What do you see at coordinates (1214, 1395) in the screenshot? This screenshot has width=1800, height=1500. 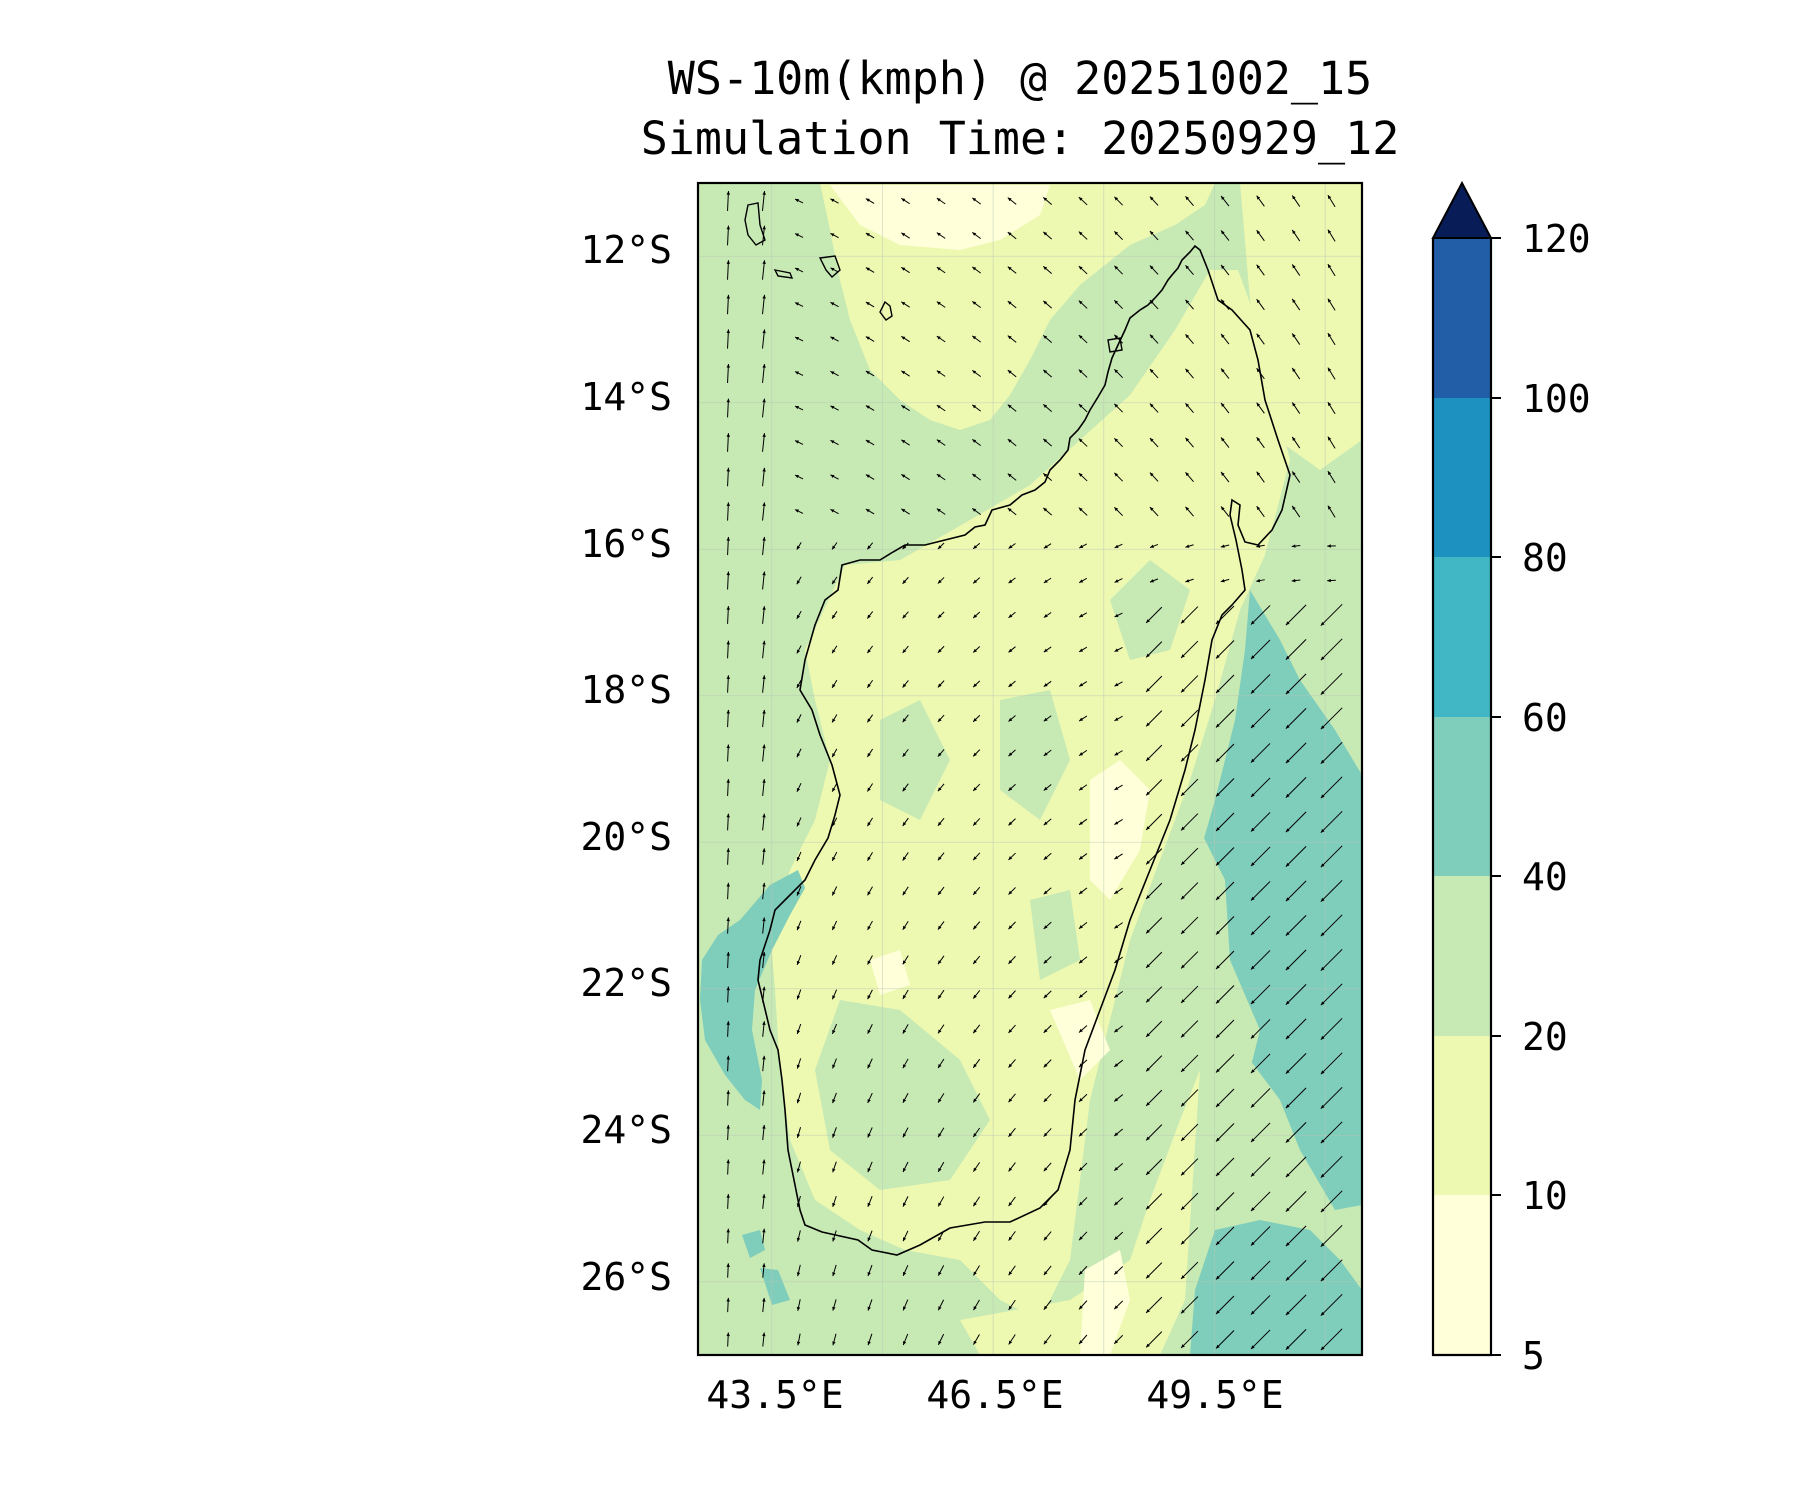 I see `lon-label: 49.5°E` at bounding box center [1214, 1395].